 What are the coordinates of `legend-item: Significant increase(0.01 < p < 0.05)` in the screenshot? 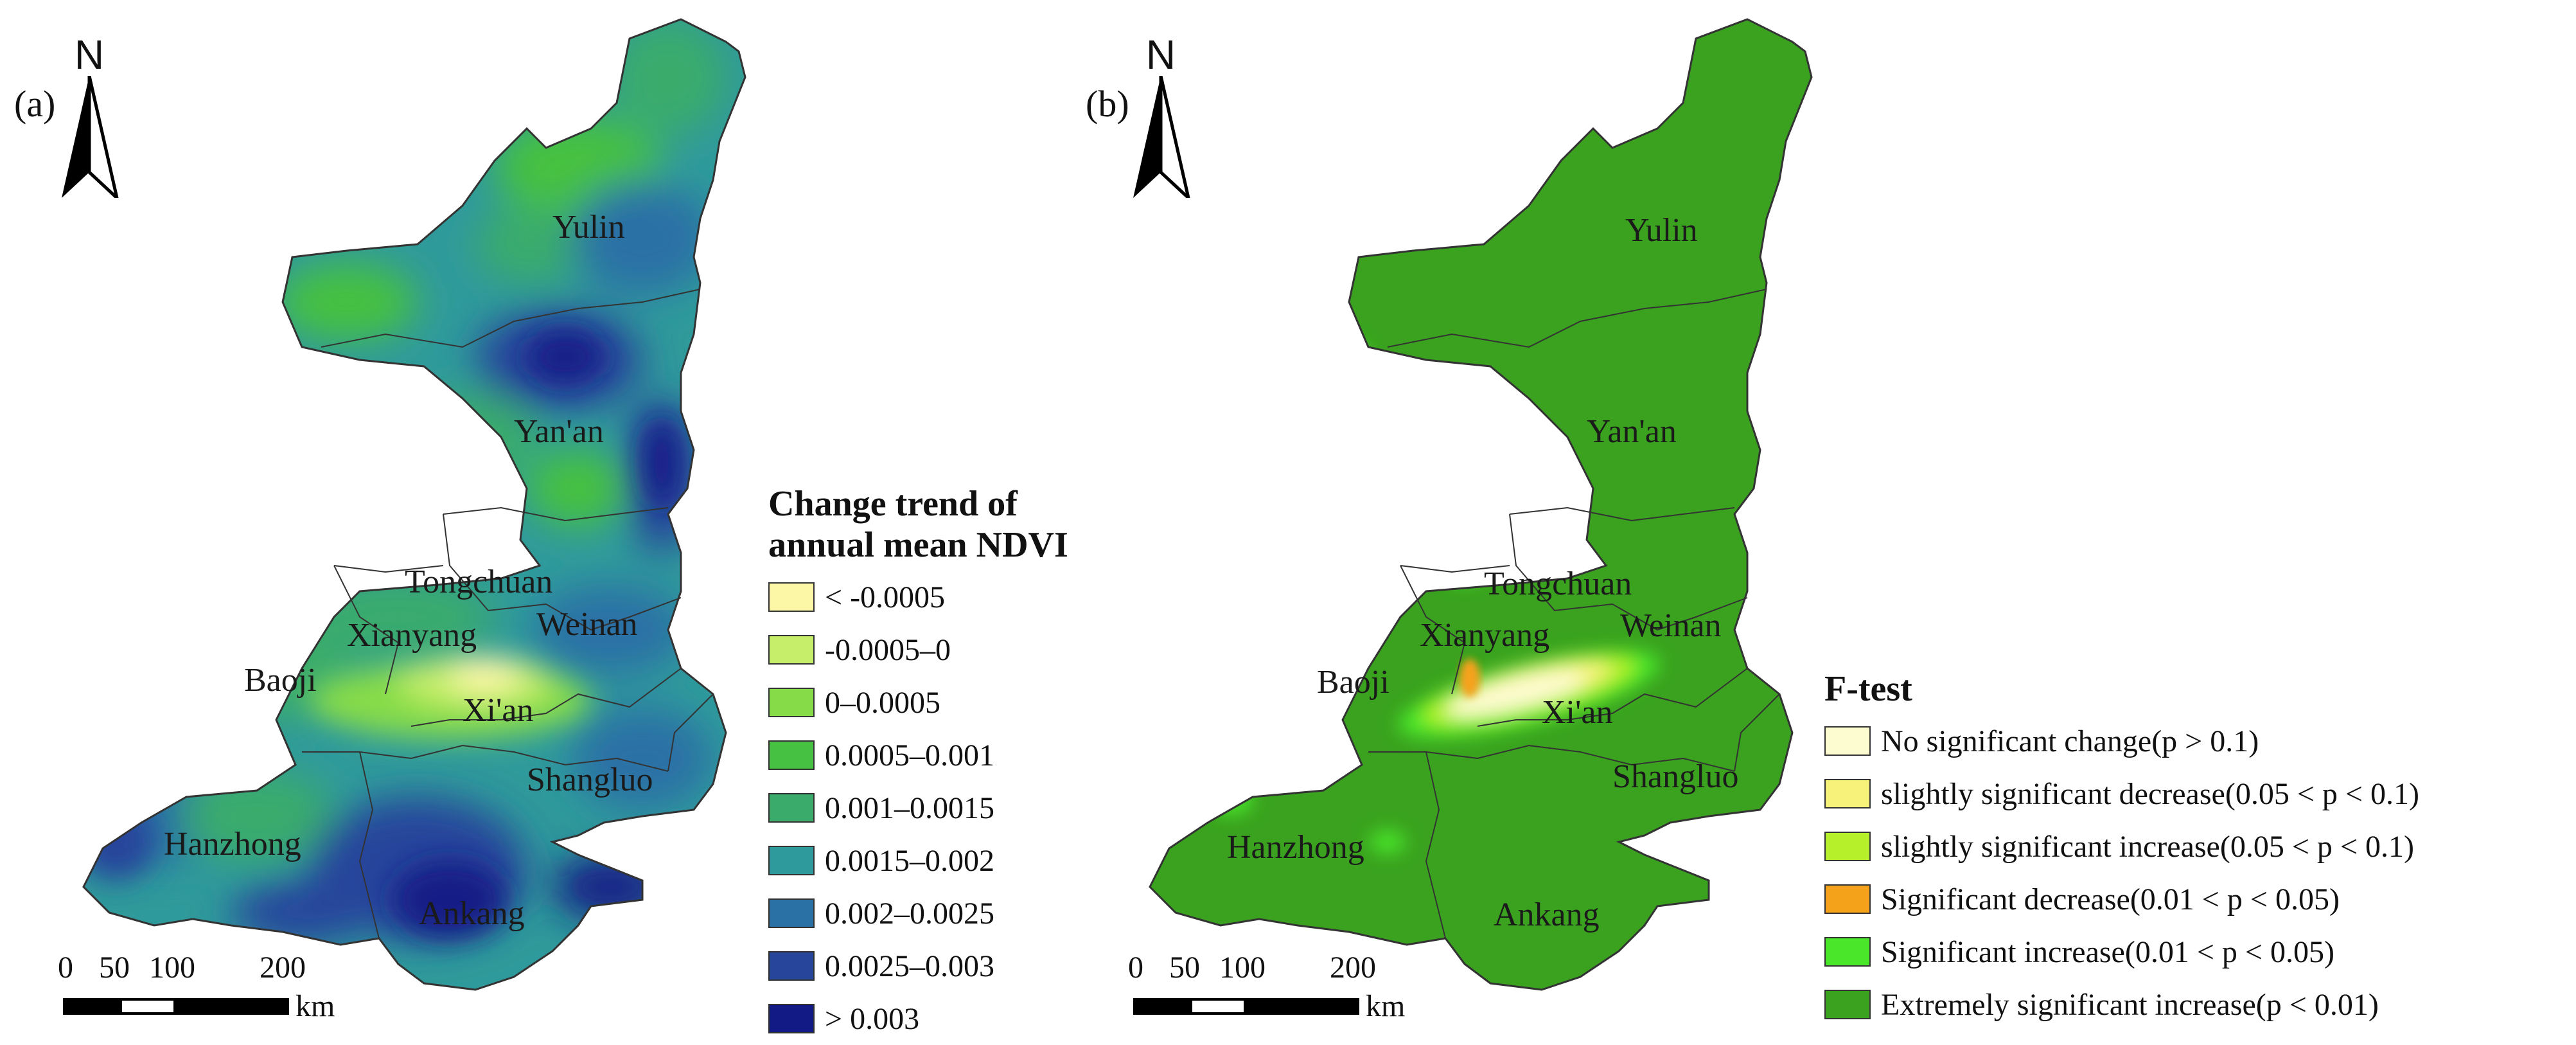 It's located at (2121, 951).